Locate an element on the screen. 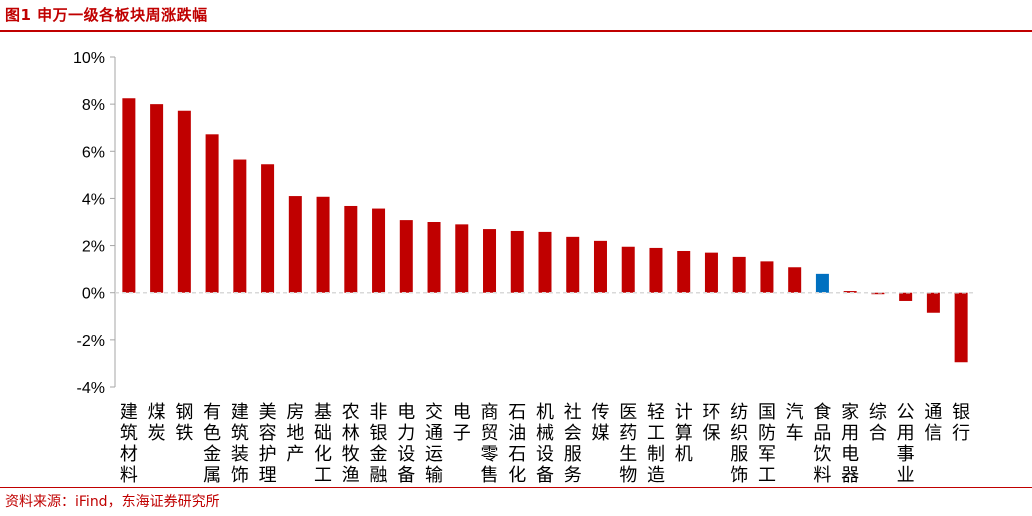  x-category-label: 农林牧渔 is located at coordinates (351, 444).